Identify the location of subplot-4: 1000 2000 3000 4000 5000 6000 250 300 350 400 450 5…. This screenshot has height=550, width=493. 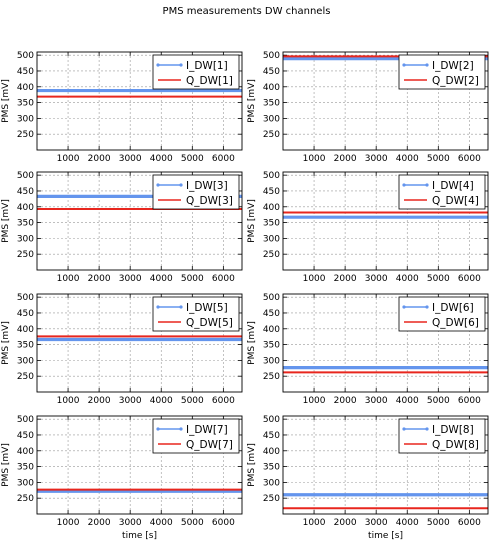
(368, 227).